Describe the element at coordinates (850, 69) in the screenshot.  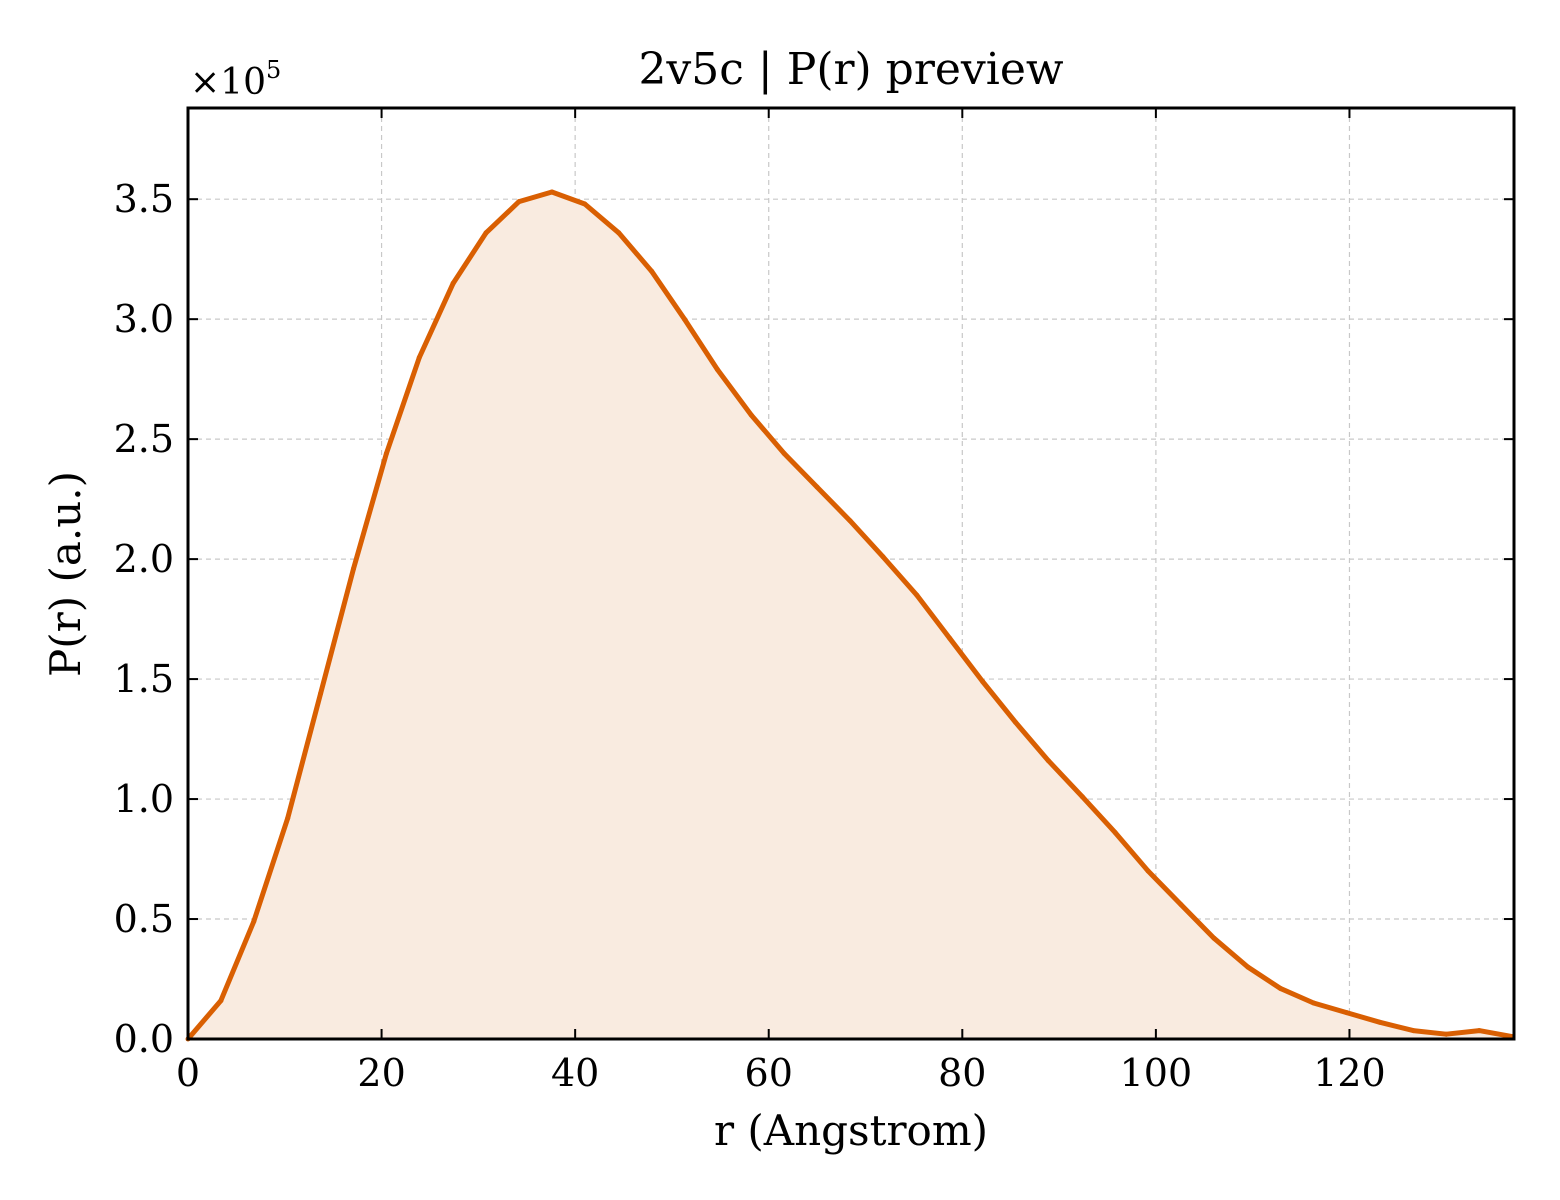
I see `chart-title: 2v5c | P(r) preview` at that location.